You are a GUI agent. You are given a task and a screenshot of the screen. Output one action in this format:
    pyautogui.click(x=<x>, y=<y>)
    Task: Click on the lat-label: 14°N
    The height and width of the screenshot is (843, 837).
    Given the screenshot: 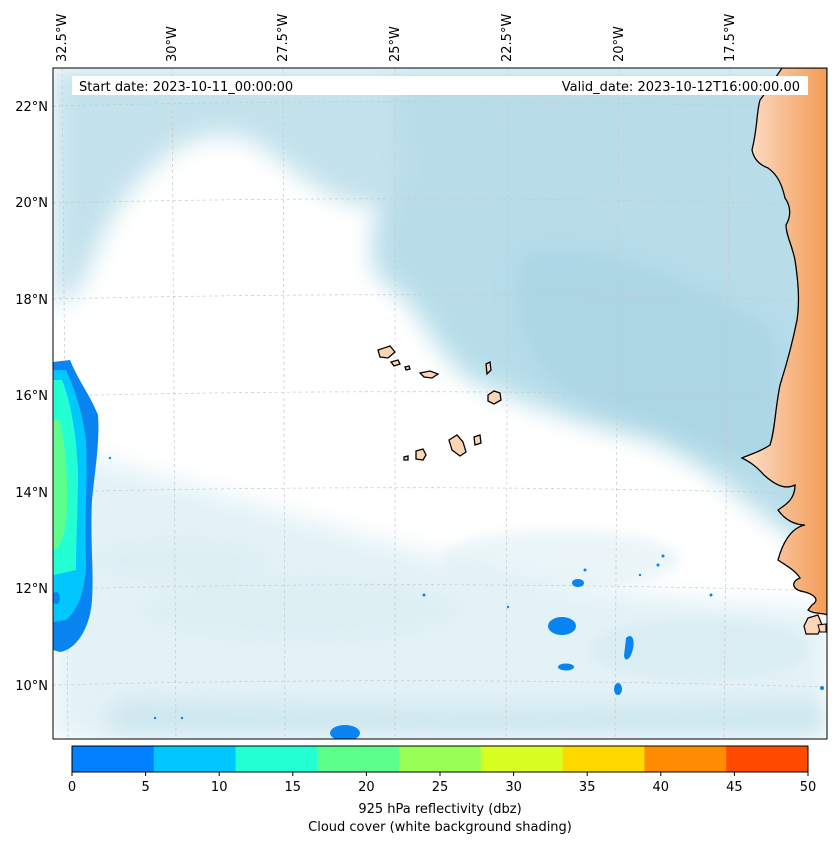 What is the action you would take?
    pyautogui.click(x=31, y=493)
    